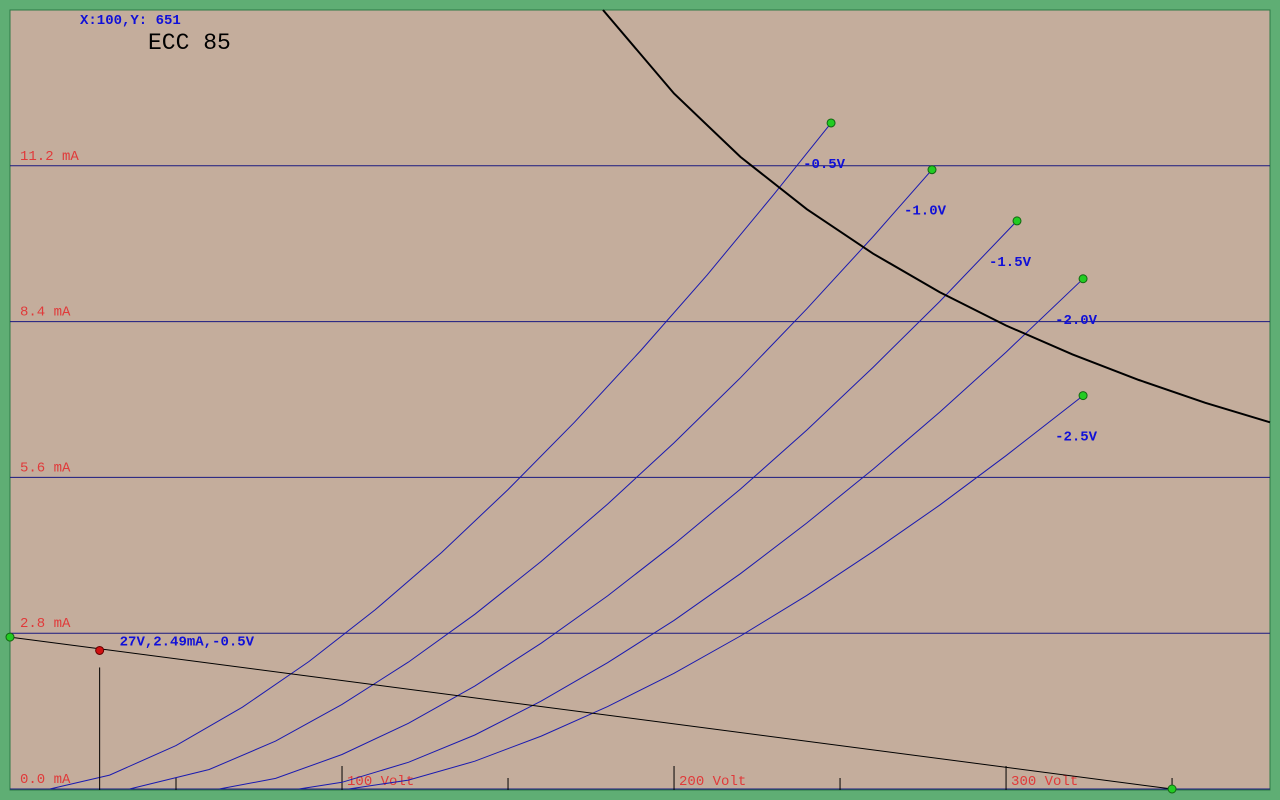 The image size is (1280, 800). What do you see at coordinates (189, 43) in the screenshot?
I see `chart-title: ECC 85` at bounding box center [189, 43].